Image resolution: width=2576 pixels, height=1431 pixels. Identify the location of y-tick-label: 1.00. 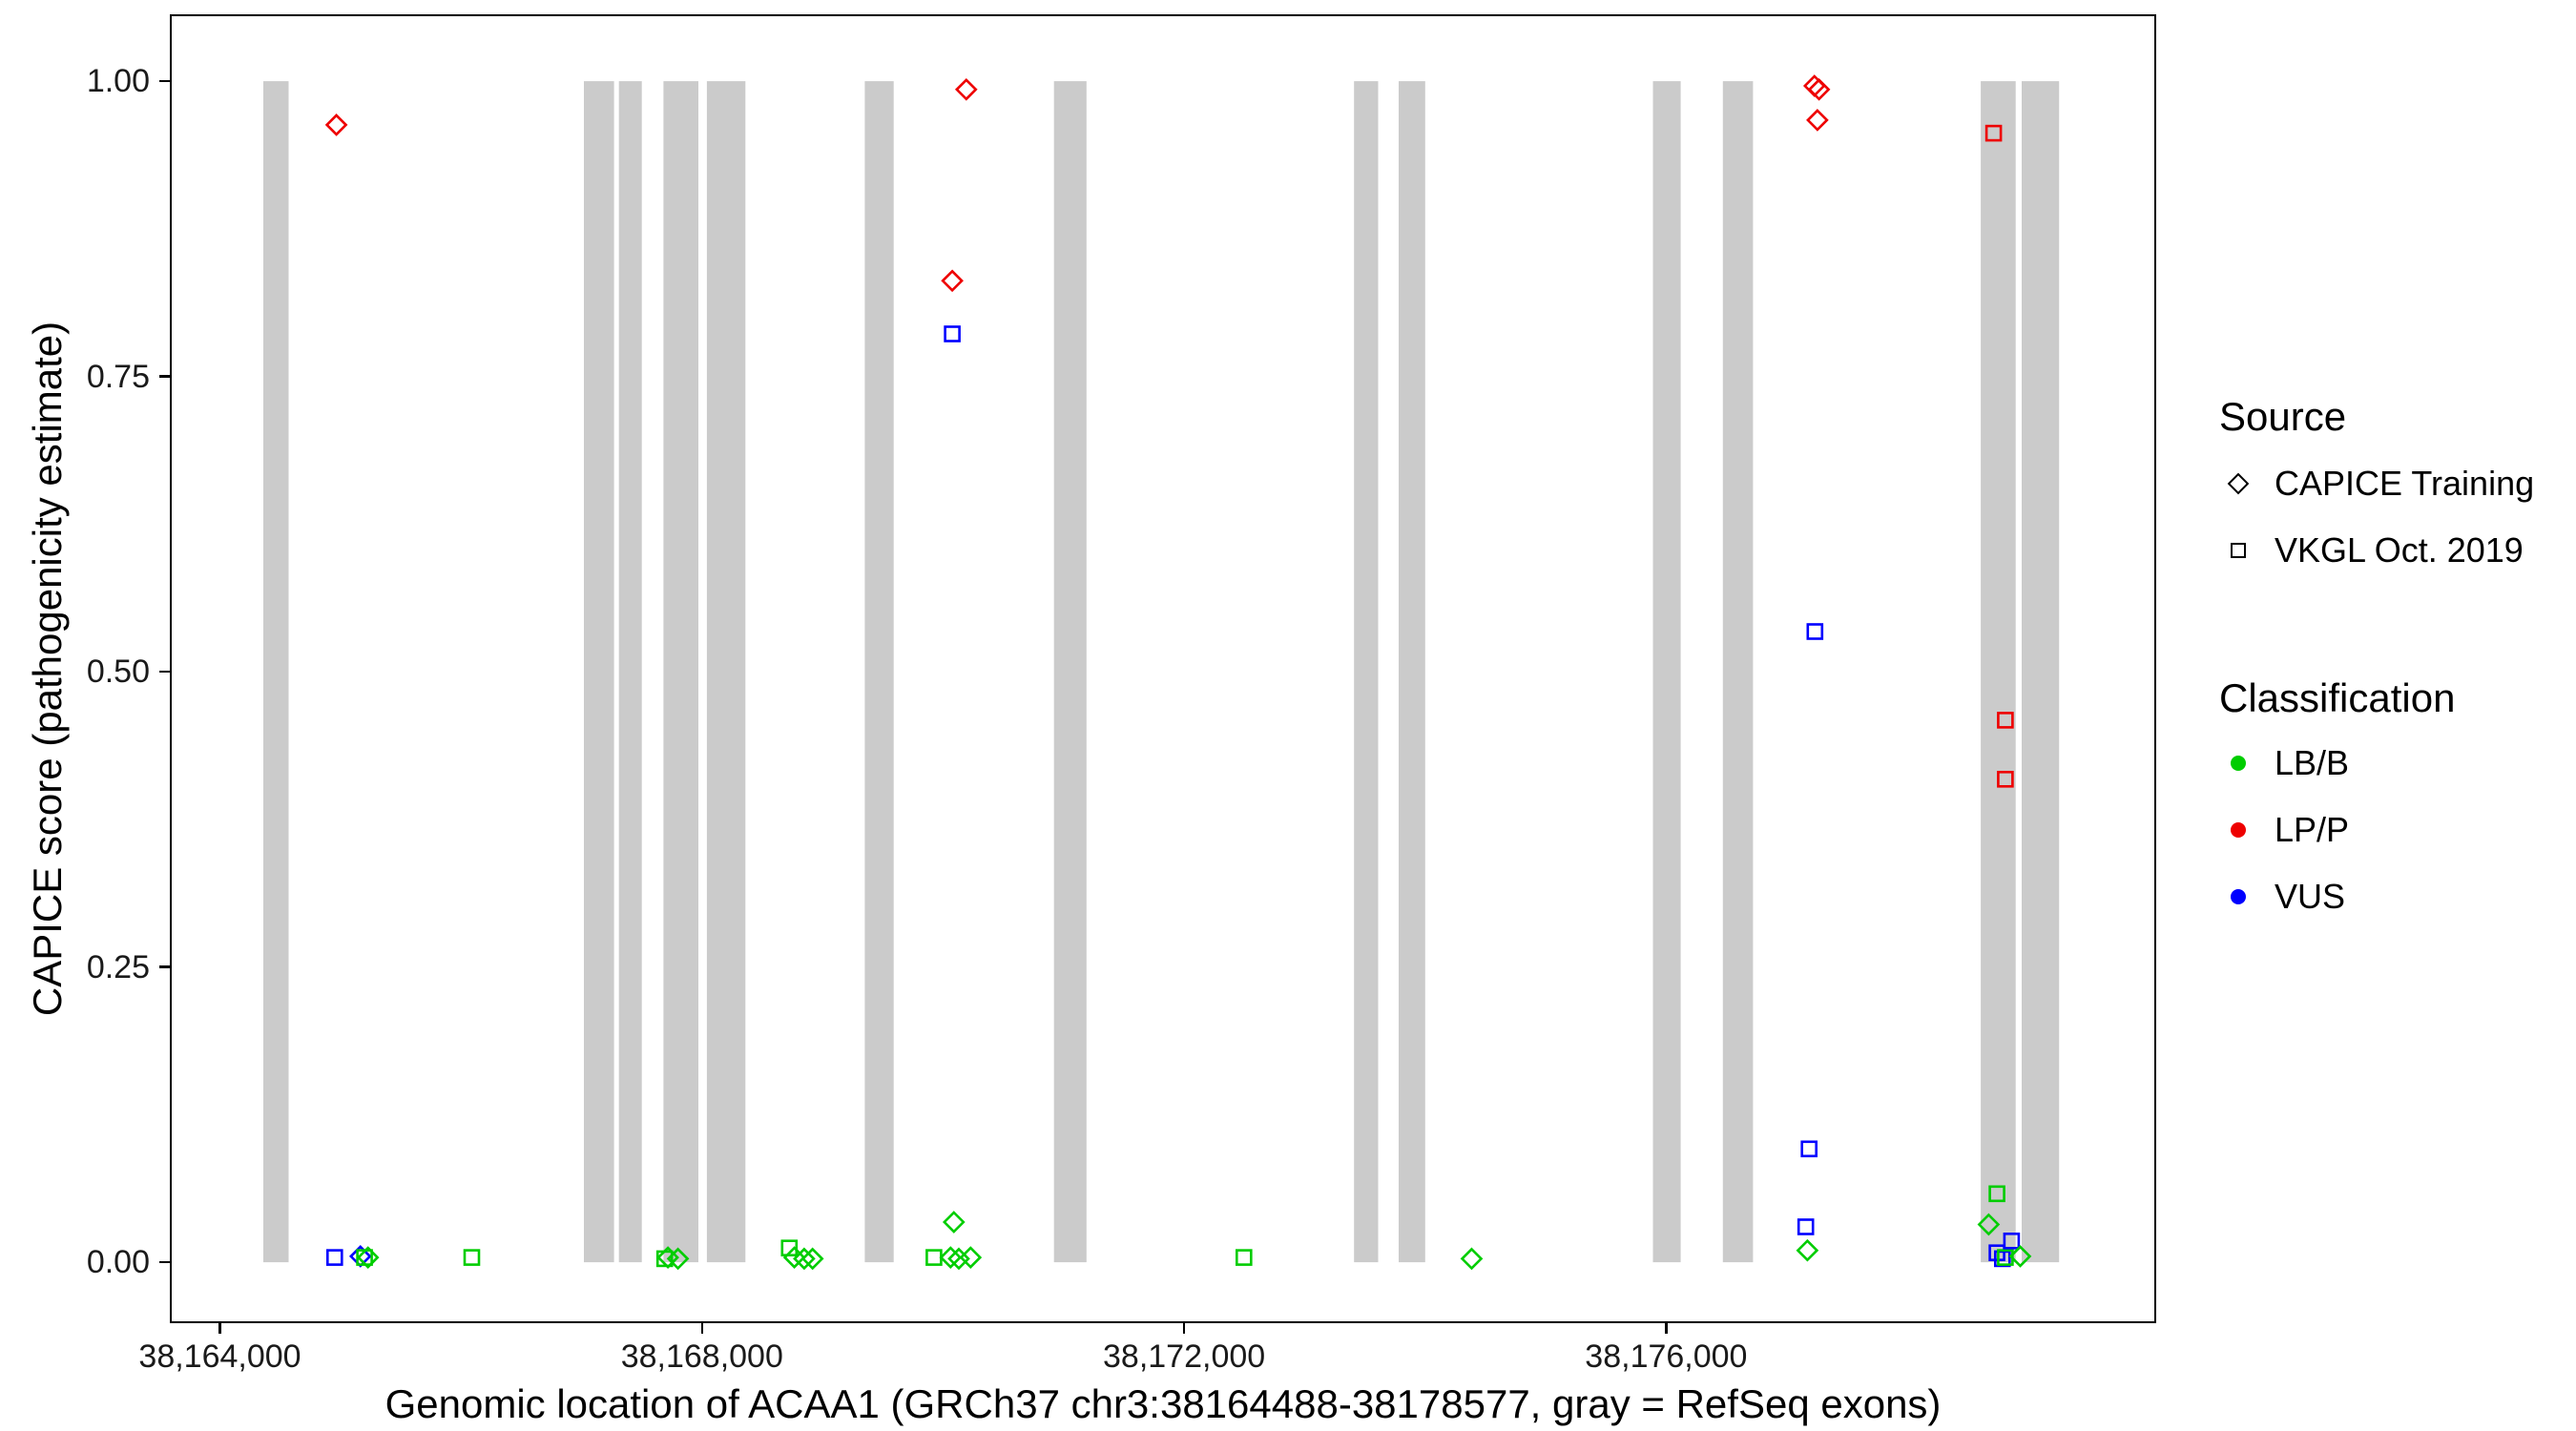
(118, 81).